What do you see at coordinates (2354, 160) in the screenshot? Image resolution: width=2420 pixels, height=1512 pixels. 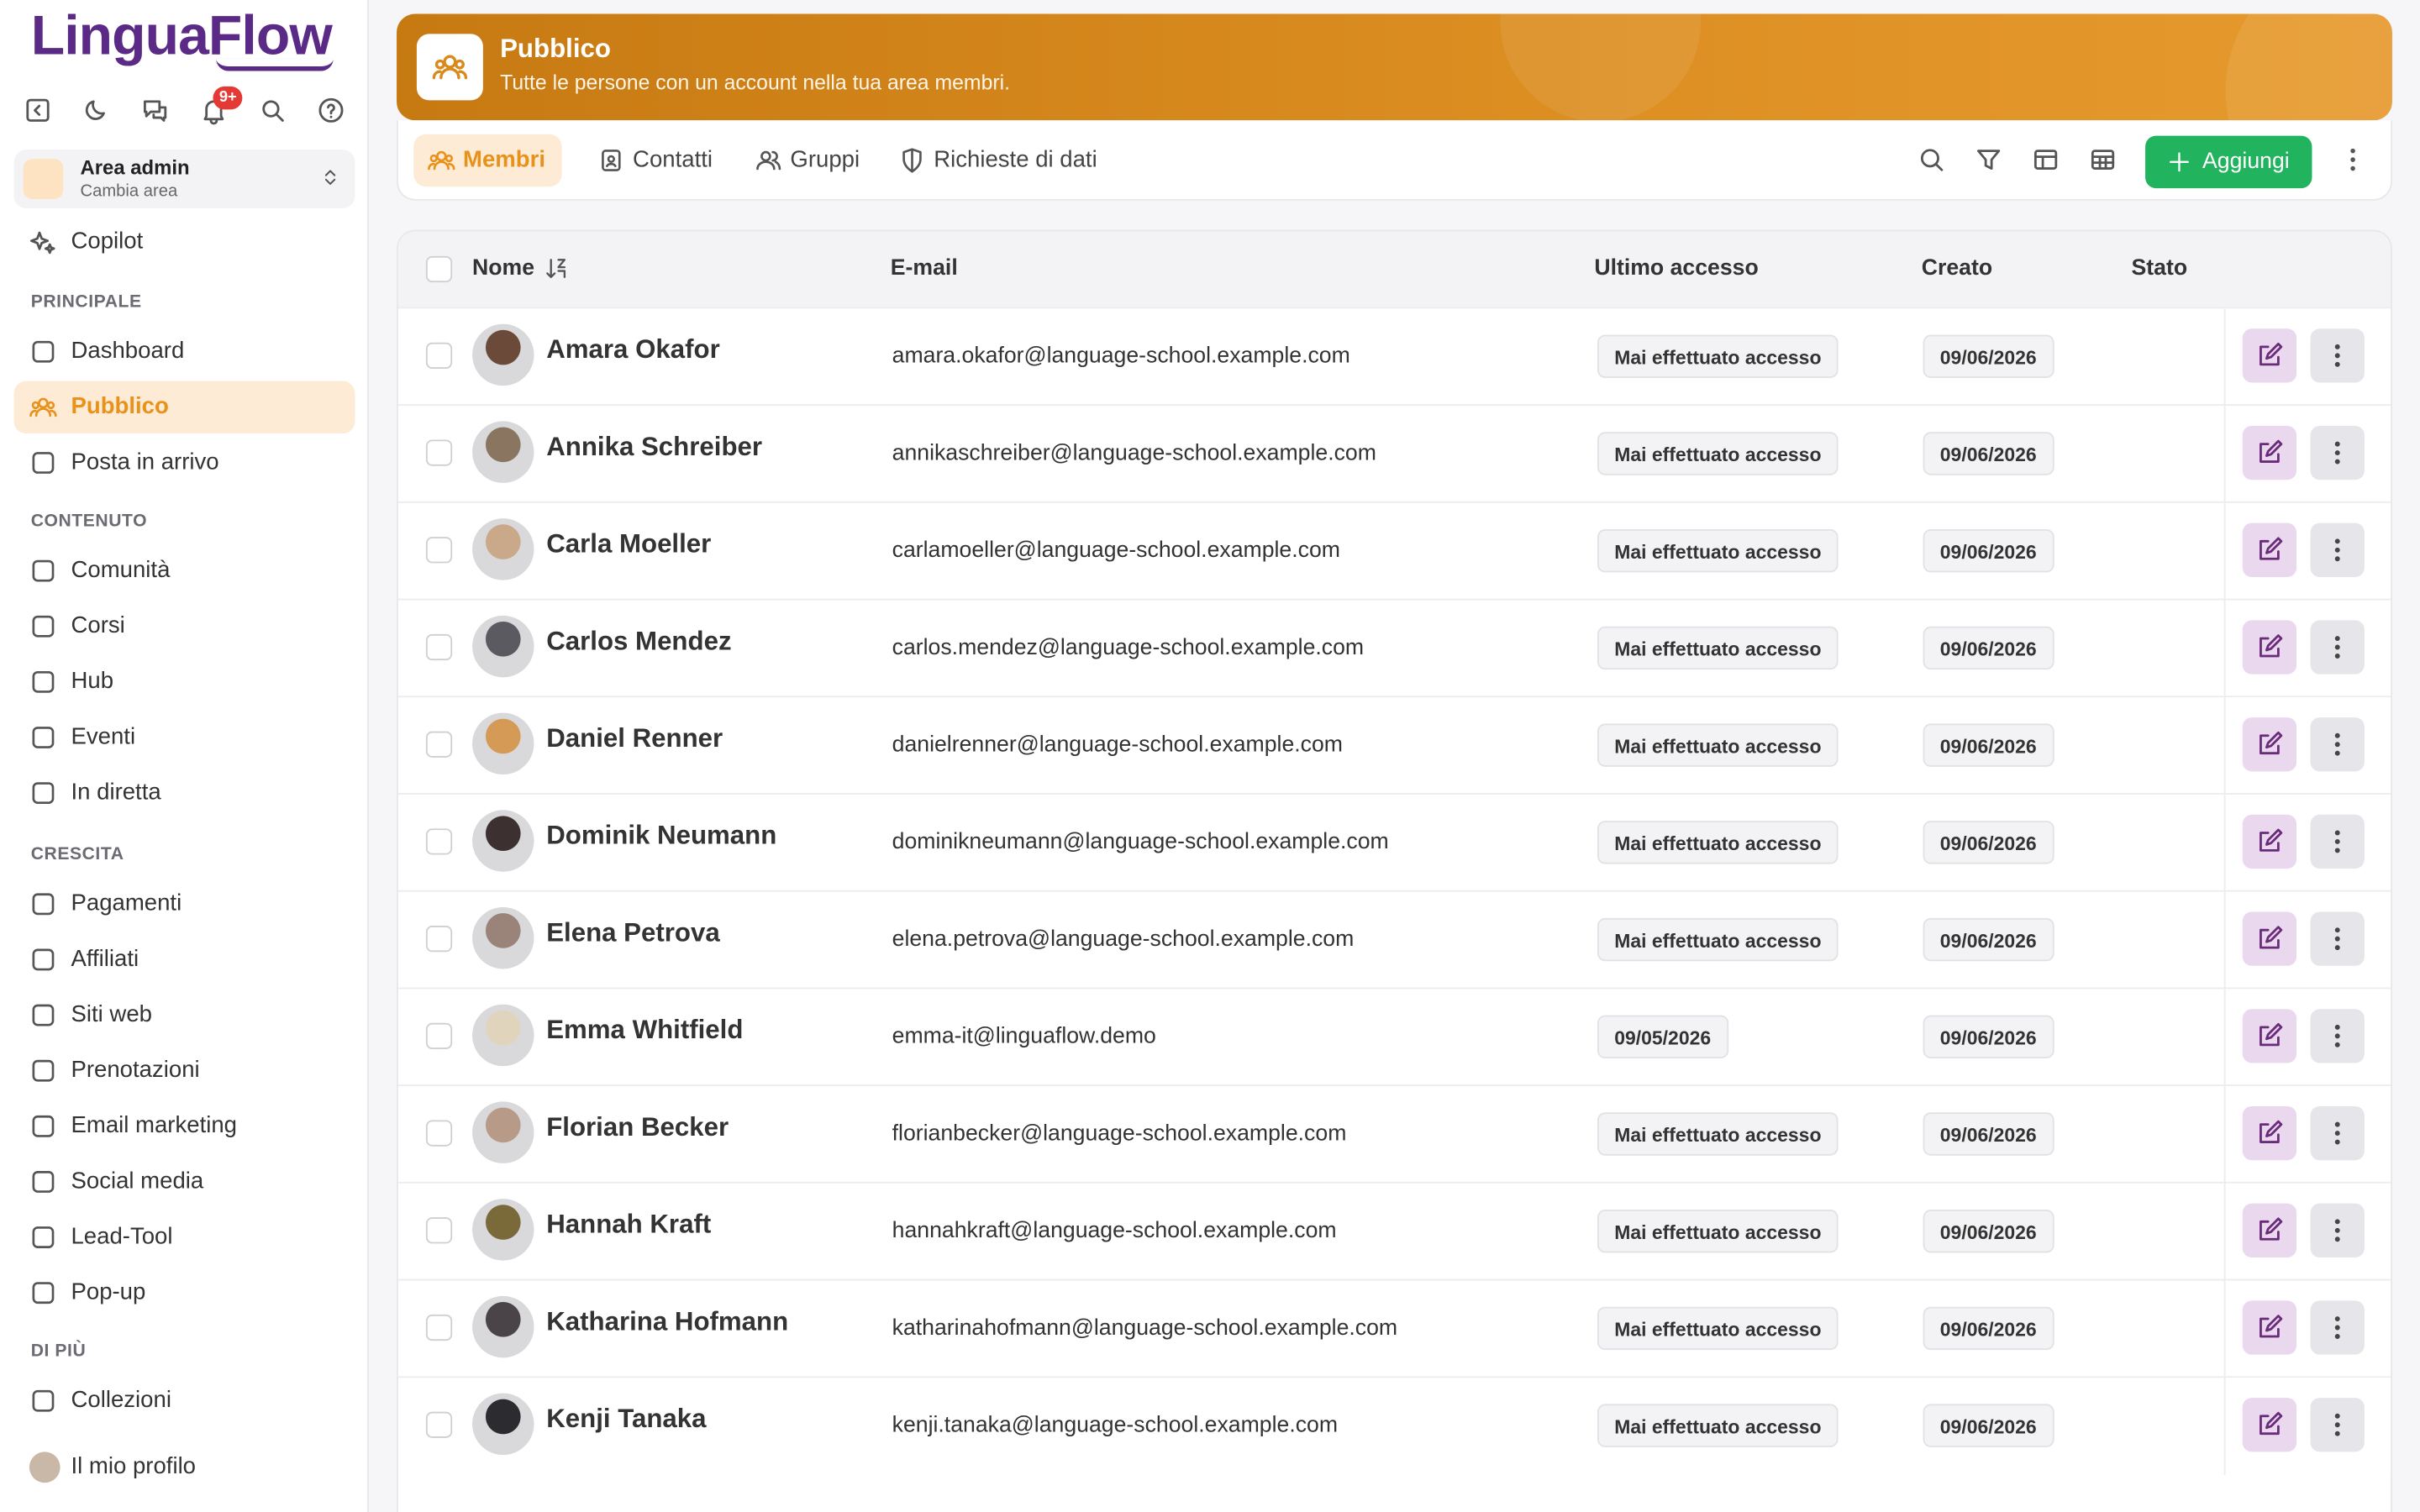 I see `more-button` at bounding box center [2354, 160].